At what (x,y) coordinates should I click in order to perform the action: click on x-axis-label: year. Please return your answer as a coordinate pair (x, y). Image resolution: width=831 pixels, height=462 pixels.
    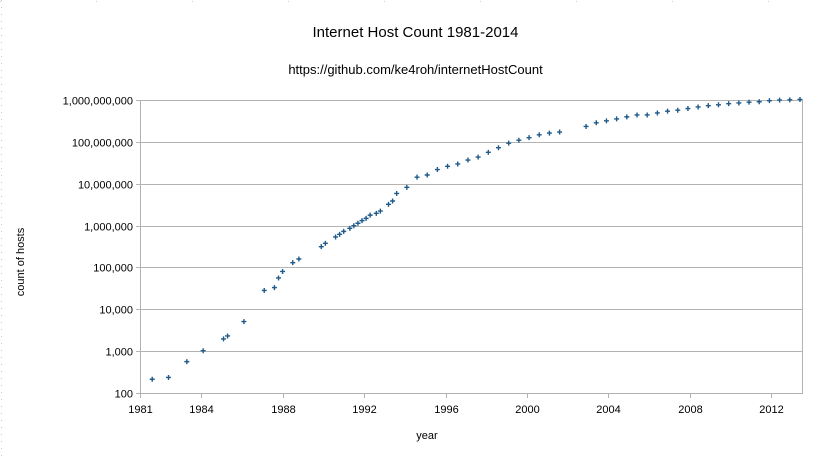
    Looking at the image, I should click on (427, 436).